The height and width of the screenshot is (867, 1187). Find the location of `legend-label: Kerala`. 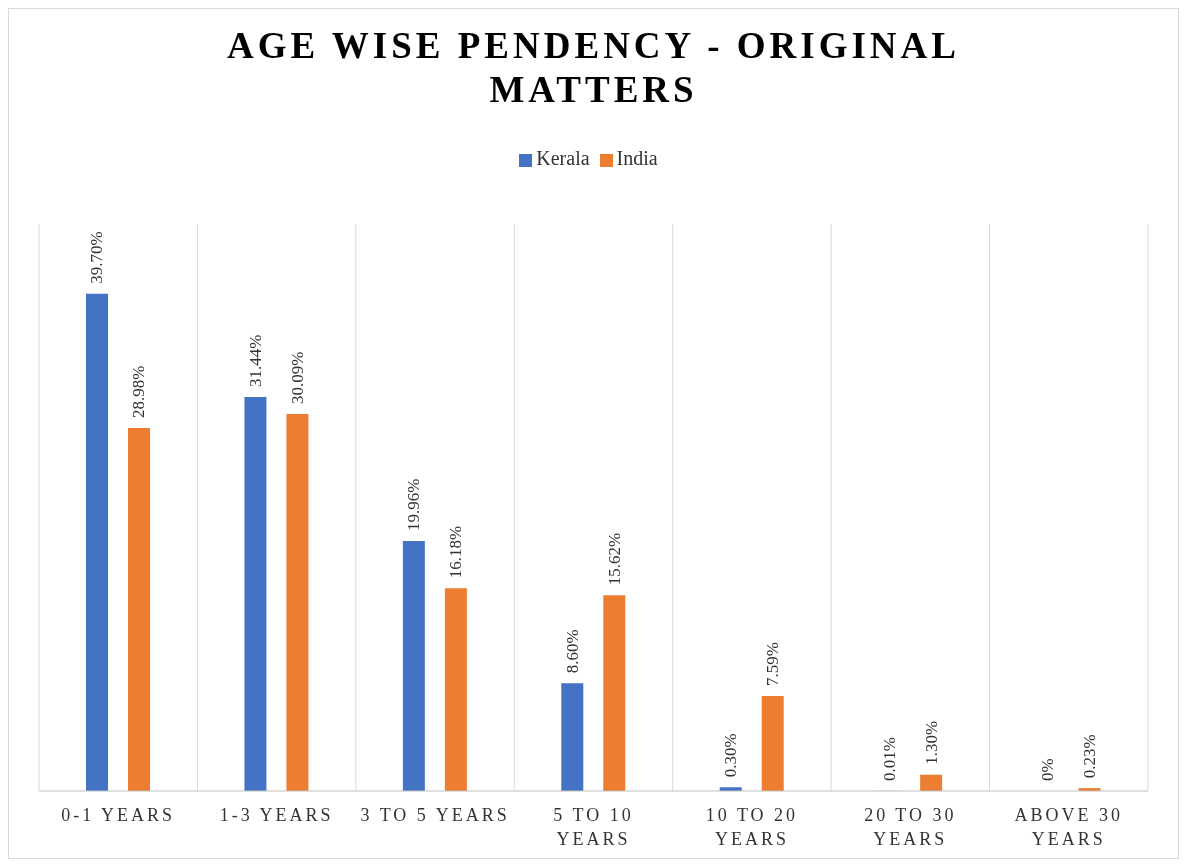

legend-label: Kerala is located at coordinates (563, 158).